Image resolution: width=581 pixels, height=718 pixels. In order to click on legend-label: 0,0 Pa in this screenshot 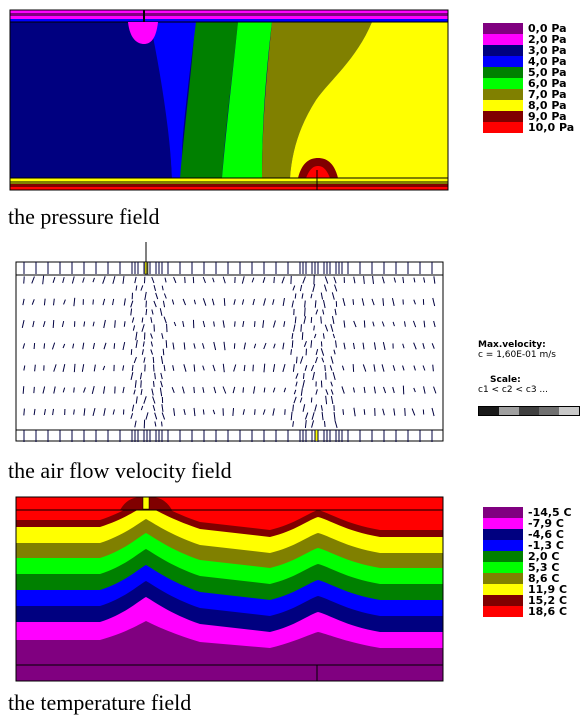, I will do `click(547, 28)`.